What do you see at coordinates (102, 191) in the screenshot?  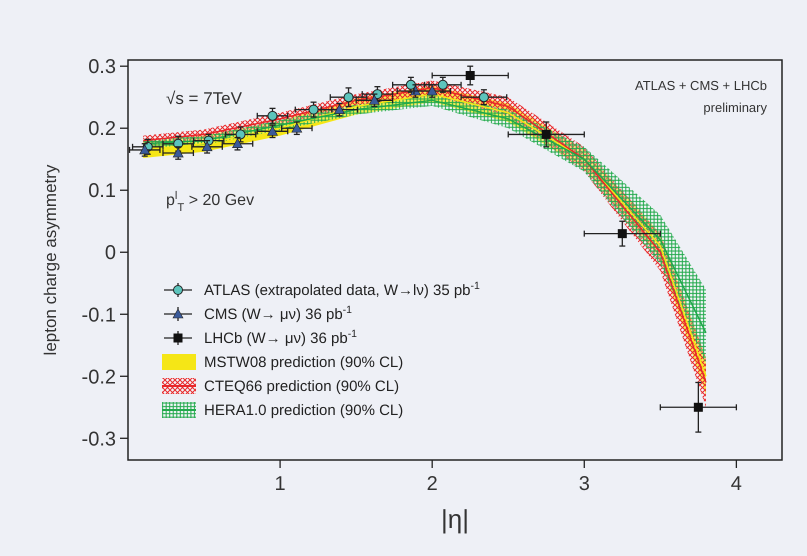 I see `y-tick-label: 0.1` at bounding box center [102, 191].